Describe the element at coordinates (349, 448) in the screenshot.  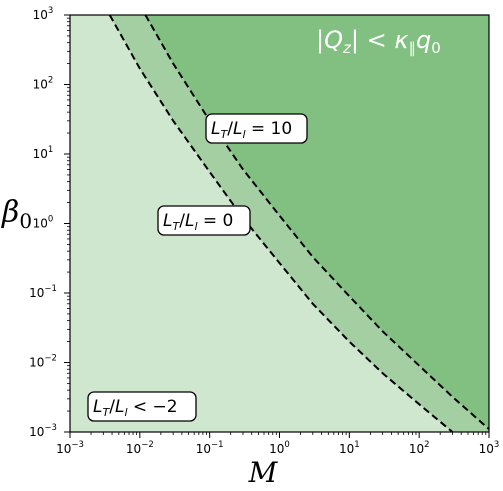
I see `x-tick-label: 10¹` at that location.